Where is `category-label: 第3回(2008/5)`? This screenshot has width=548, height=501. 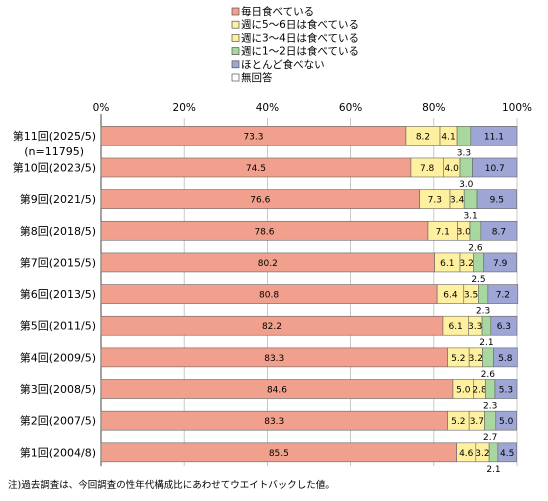 category-label: 第3回(2008/5) is located at coordinates (58, 389).